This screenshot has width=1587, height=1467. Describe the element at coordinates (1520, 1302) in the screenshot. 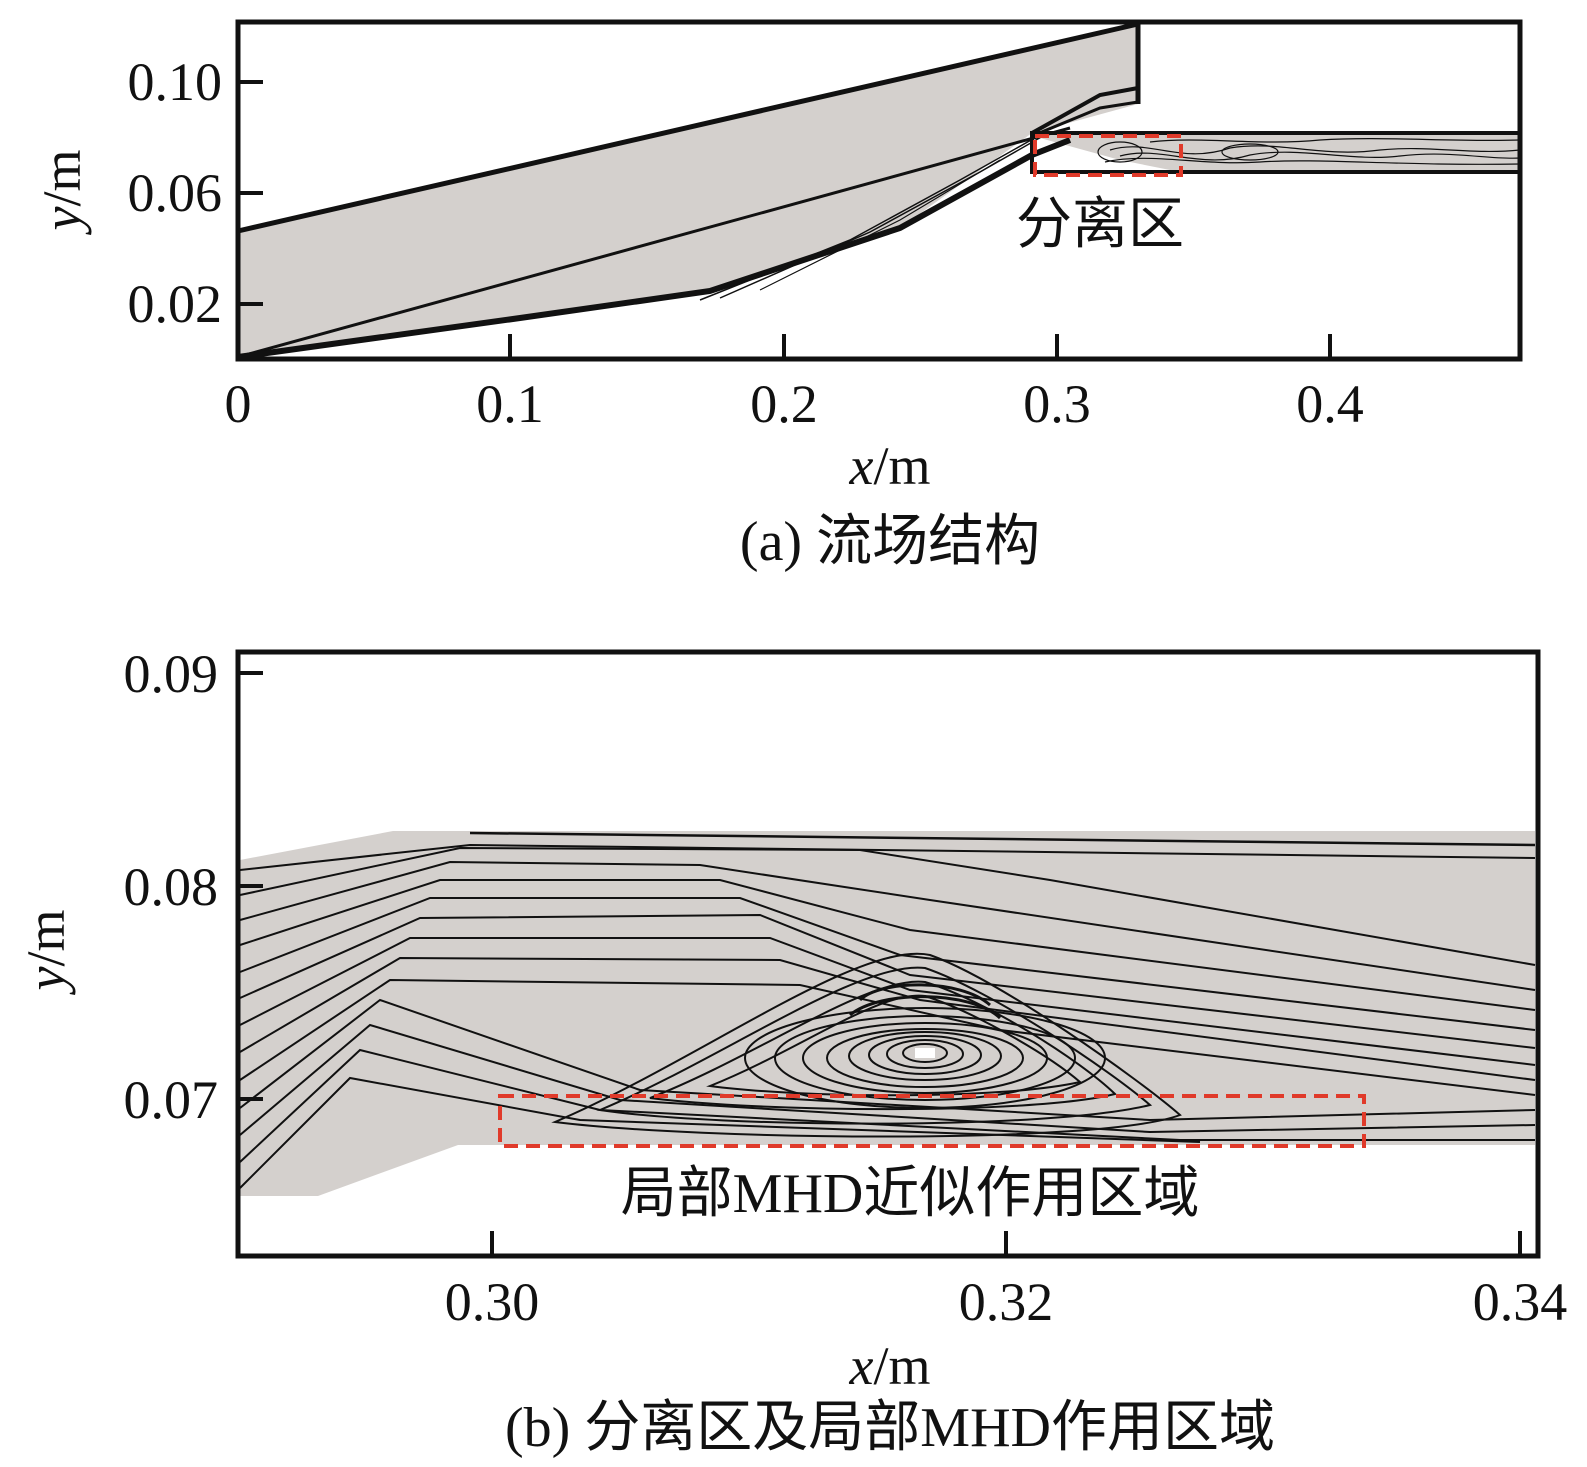

I see `panel-b-x-tick: 0.34` at that location.